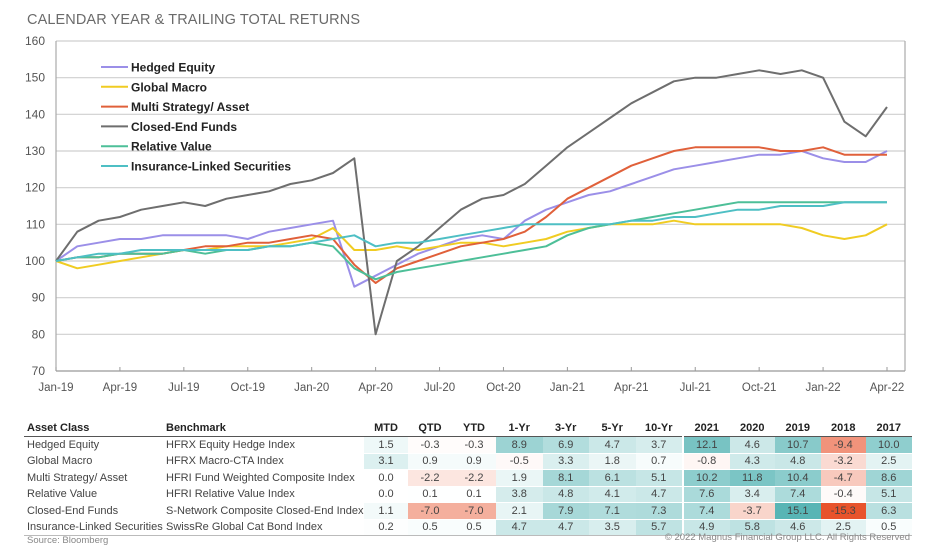  Describe the element at coordinates (752, 494) in the screenshot. I see `return-cell: 3.4` at that location.